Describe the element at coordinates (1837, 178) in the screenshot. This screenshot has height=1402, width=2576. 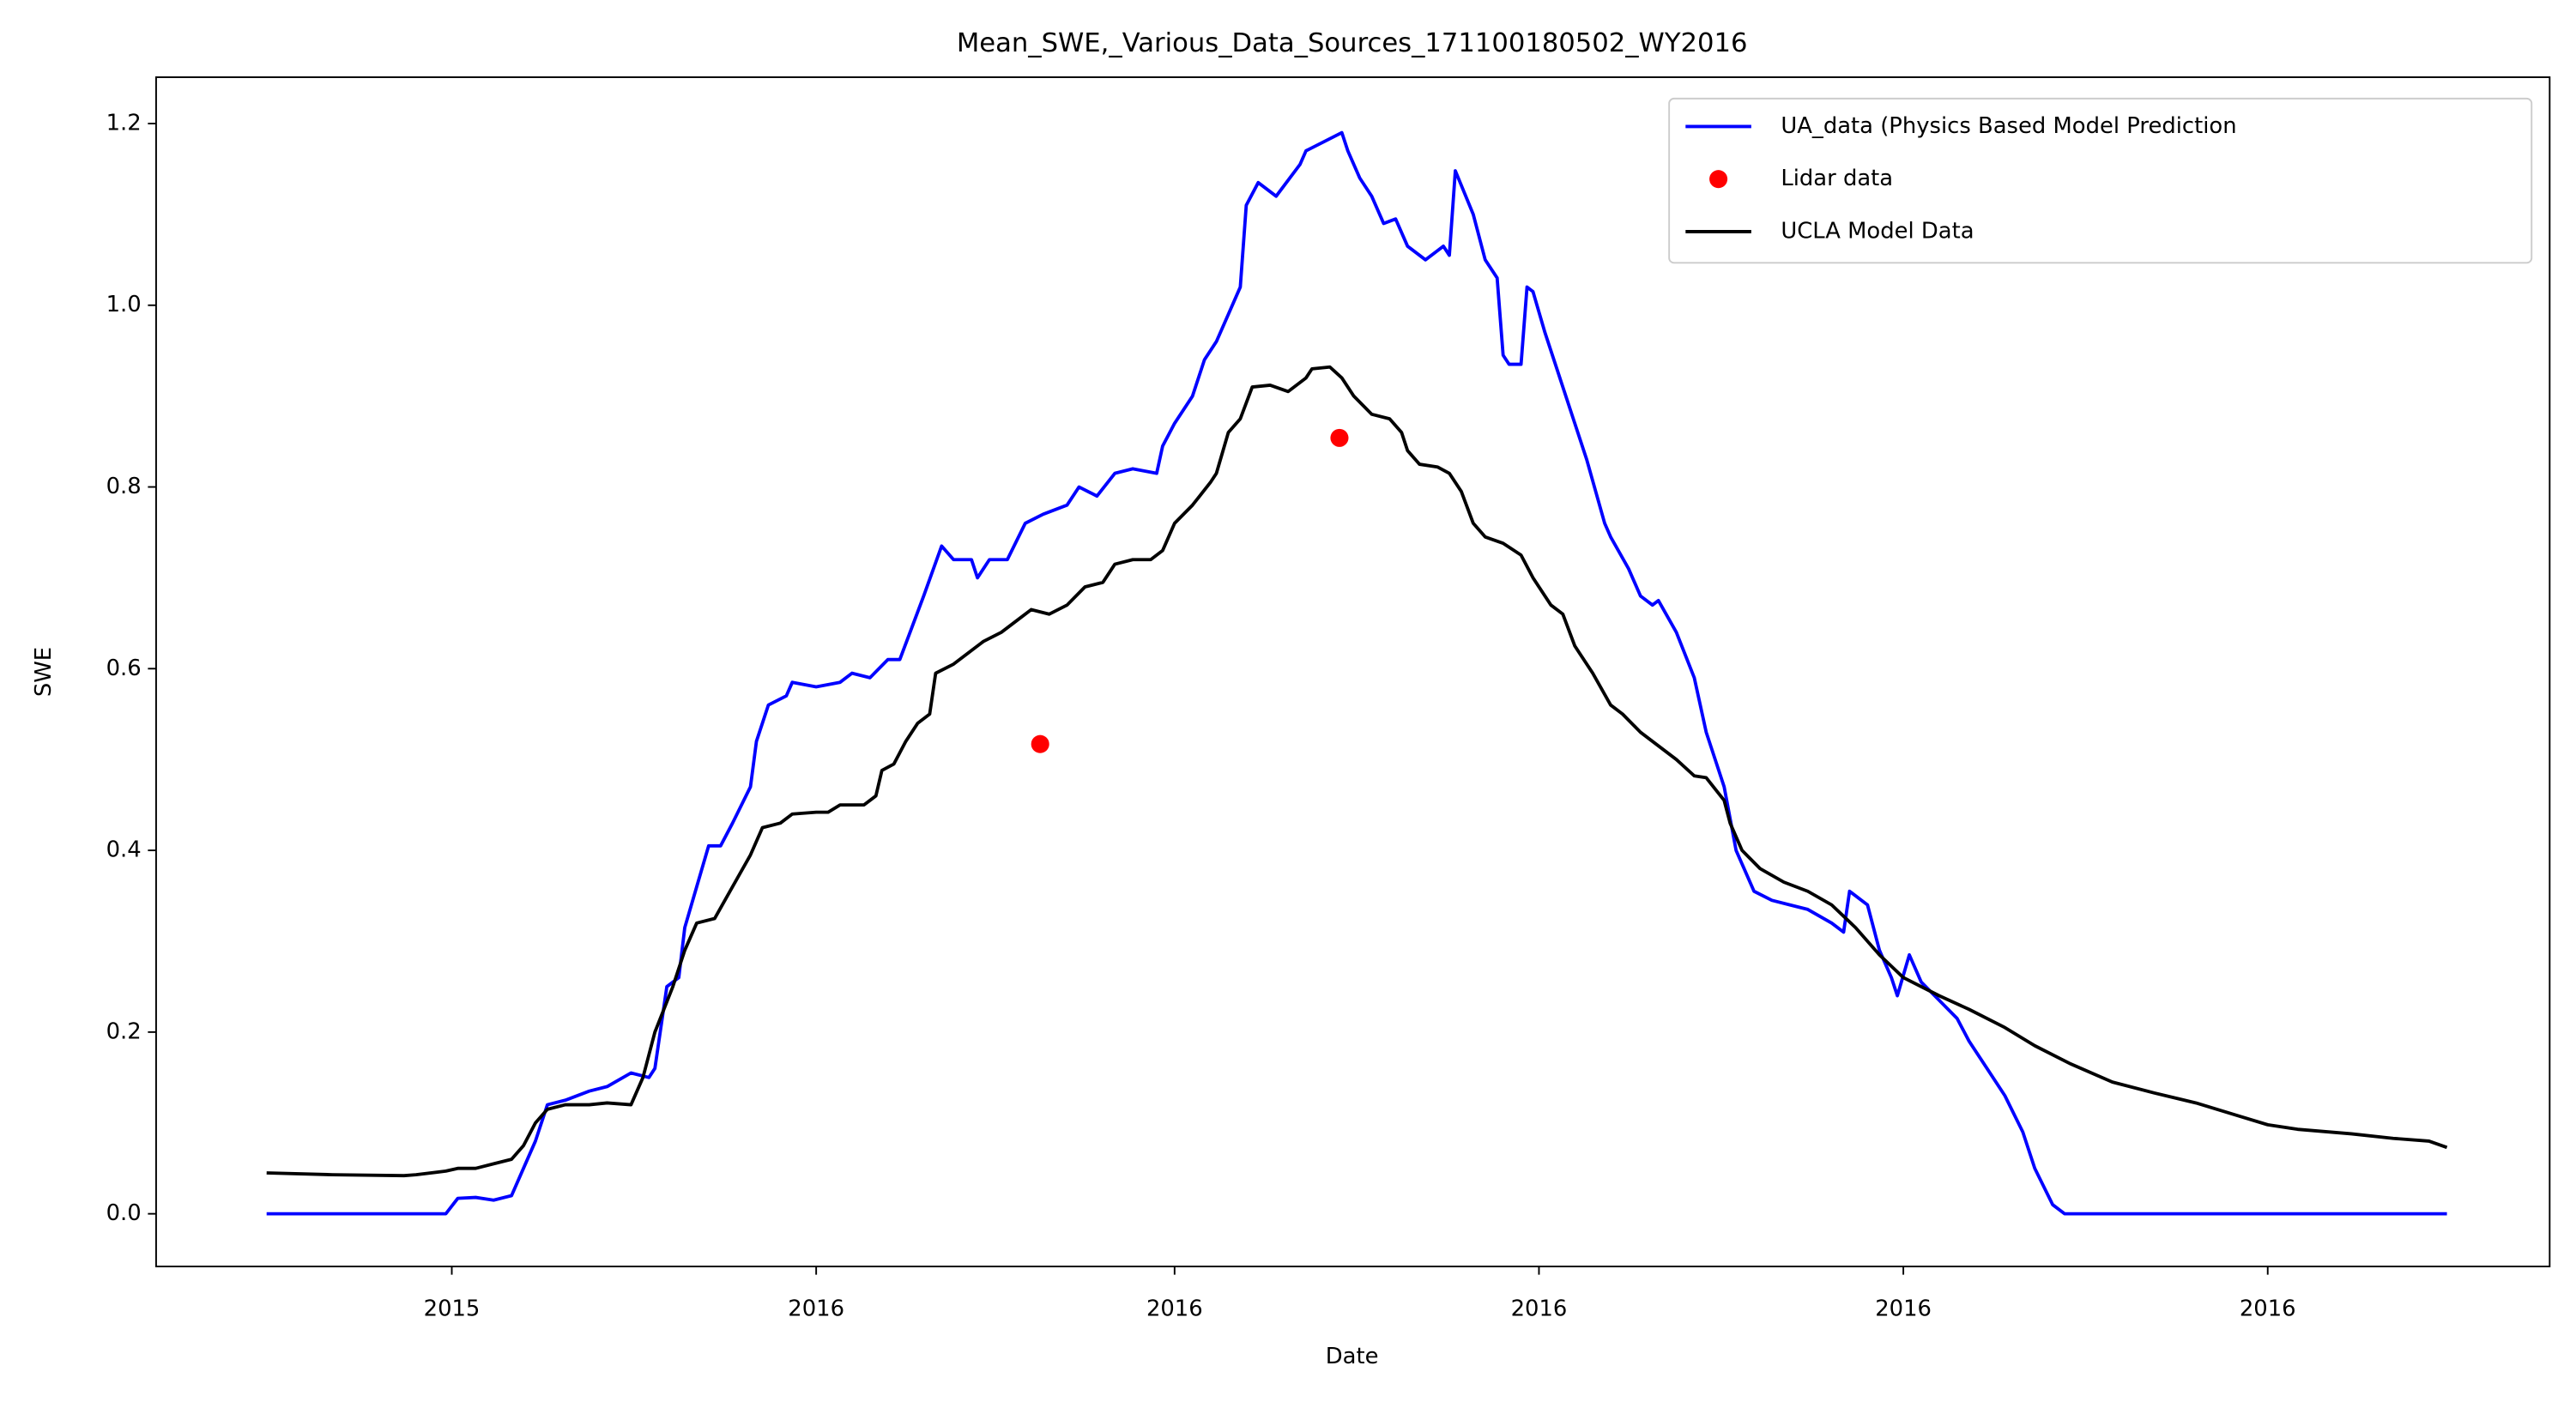
I see `legend-label: Lidar data` at that location.